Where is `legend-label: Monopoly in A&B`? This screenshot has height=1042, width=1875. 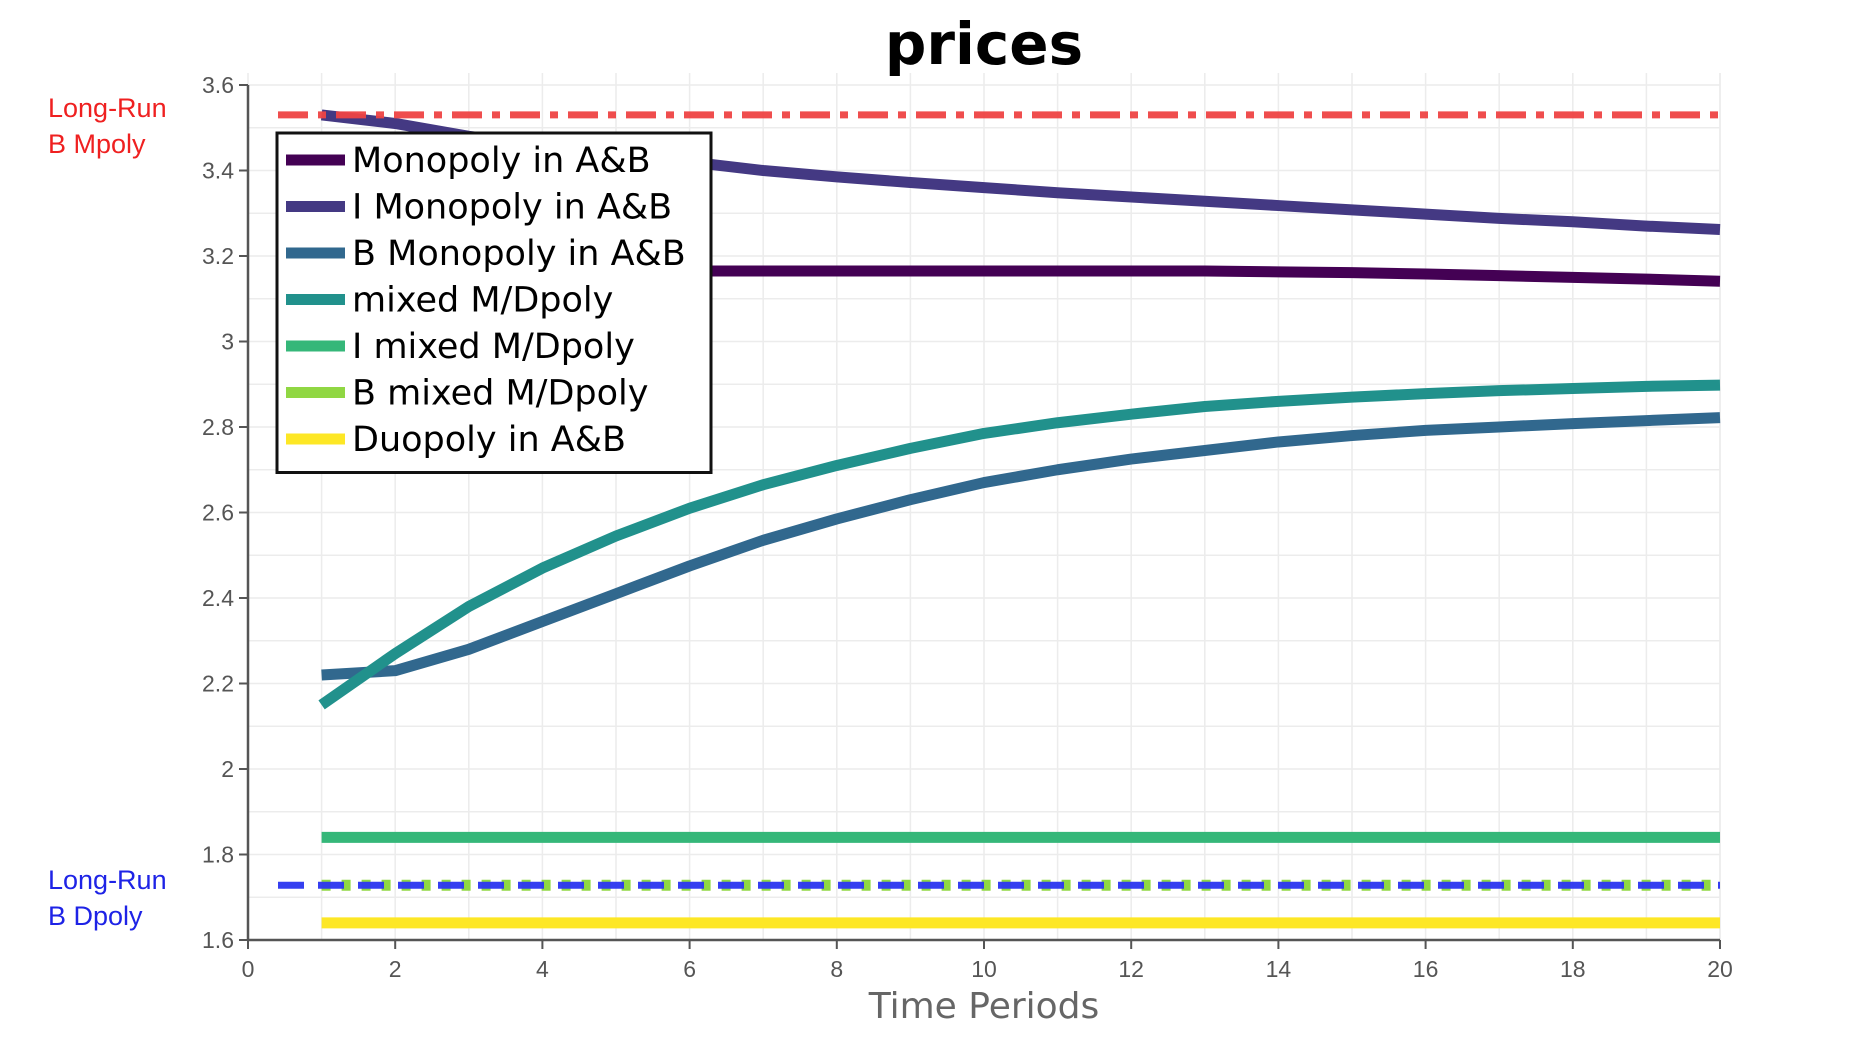
legend-label: Monopoly in A&B is located at coordinates (501, 161).